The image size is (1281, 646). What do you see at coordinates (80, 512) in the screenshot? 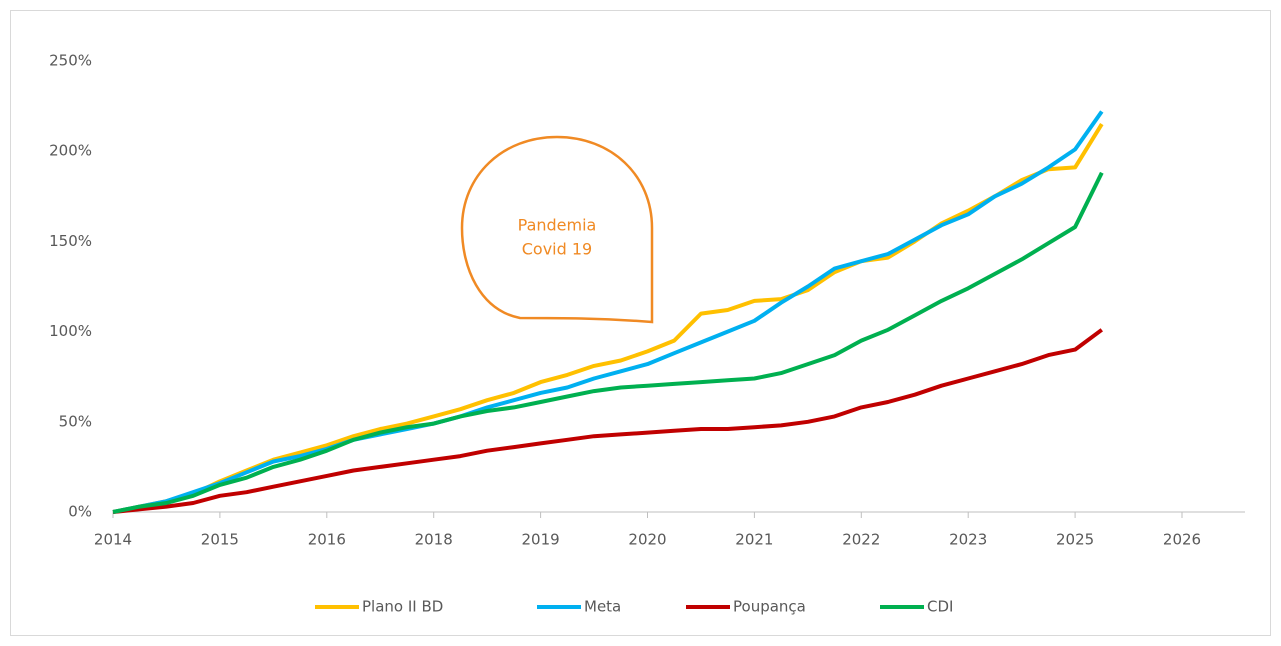
I see `y-tick-label: 0%` at bounding box center [80, 512].